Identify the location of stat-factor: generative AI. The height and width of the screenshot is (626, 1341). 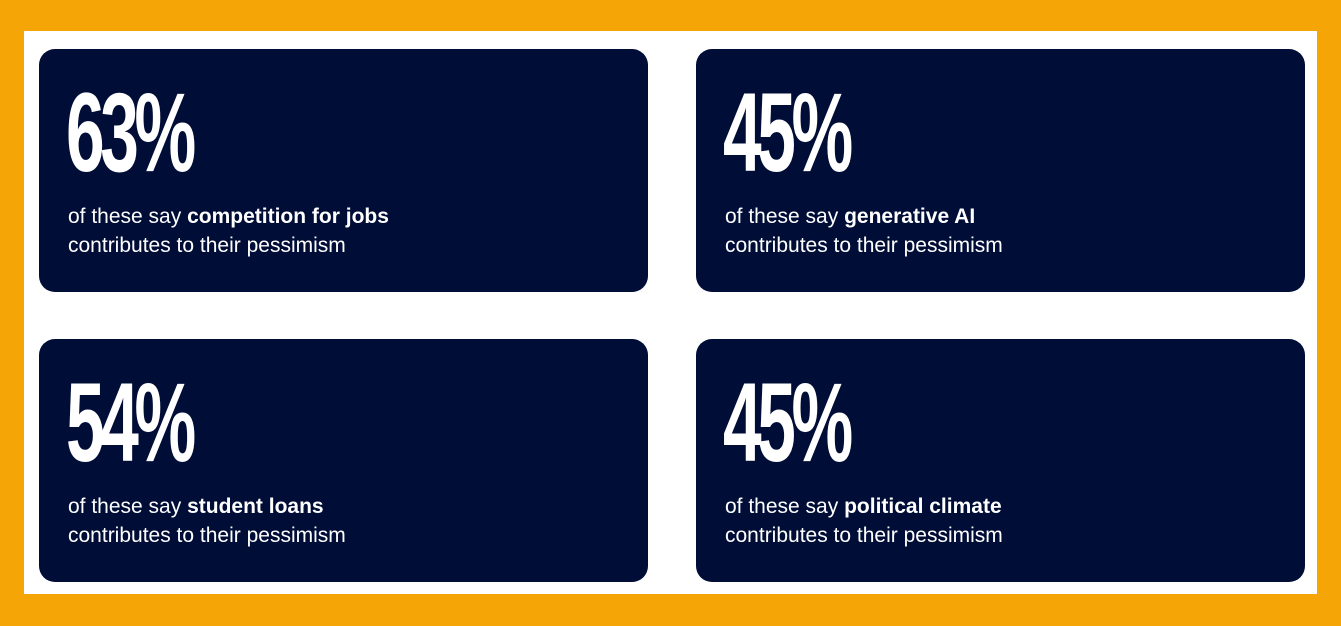
(910, 216).